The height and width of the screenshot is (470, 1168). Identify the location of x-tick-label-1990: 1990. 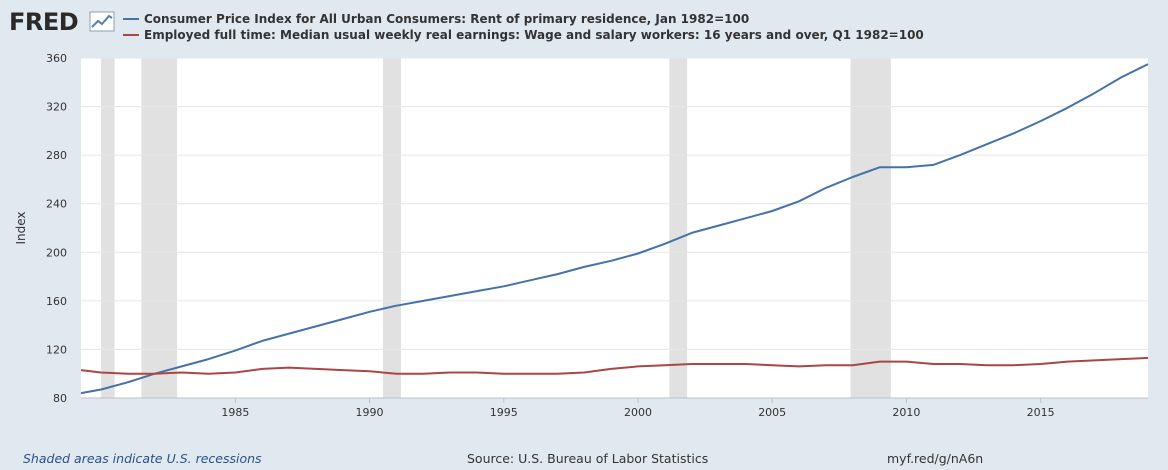
(370, 412).